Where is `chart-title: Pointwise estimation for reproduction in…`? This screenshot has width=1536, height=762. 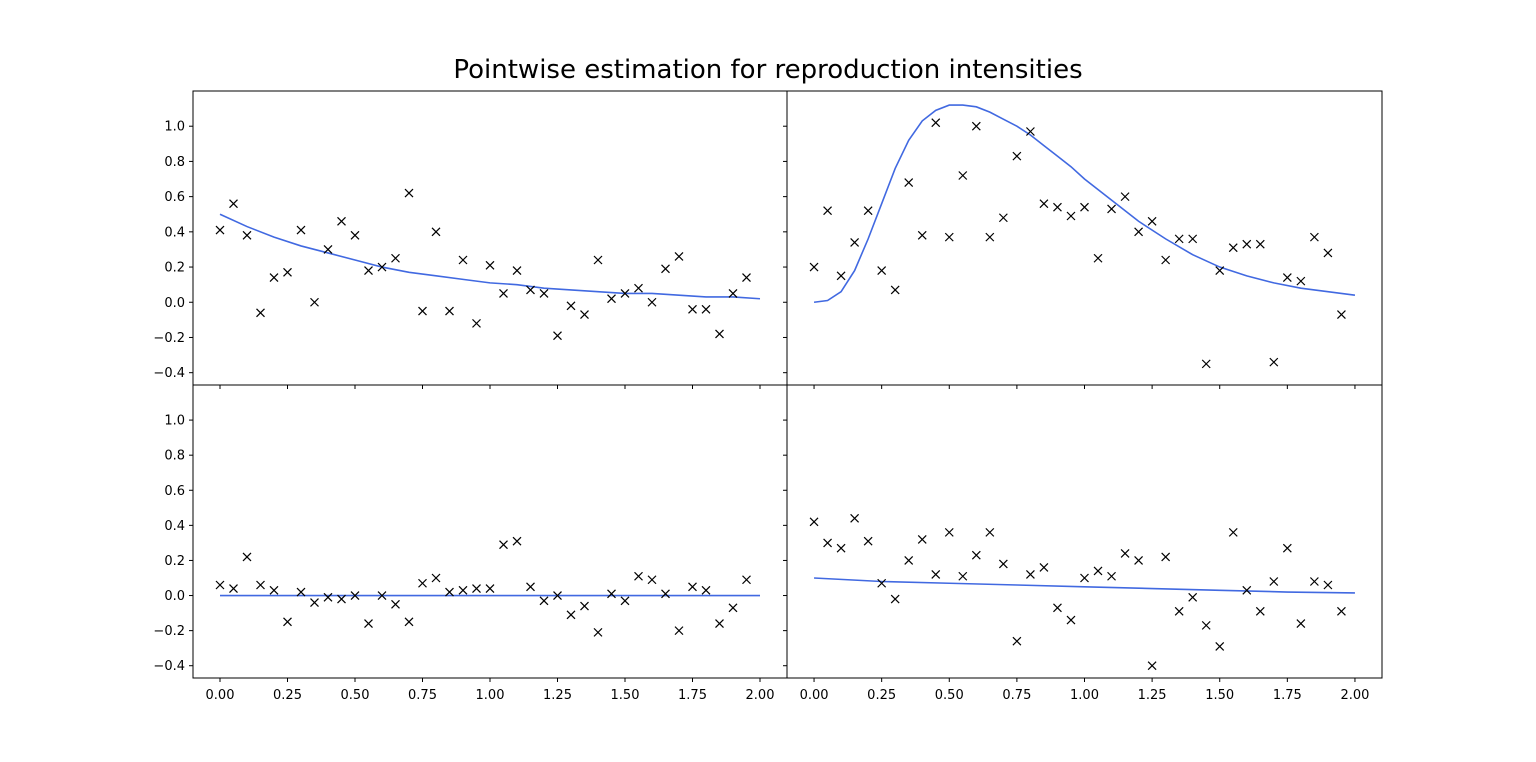
chart-title: Pointwise estimation for reproduction in… is located at coordinates (768, 70).